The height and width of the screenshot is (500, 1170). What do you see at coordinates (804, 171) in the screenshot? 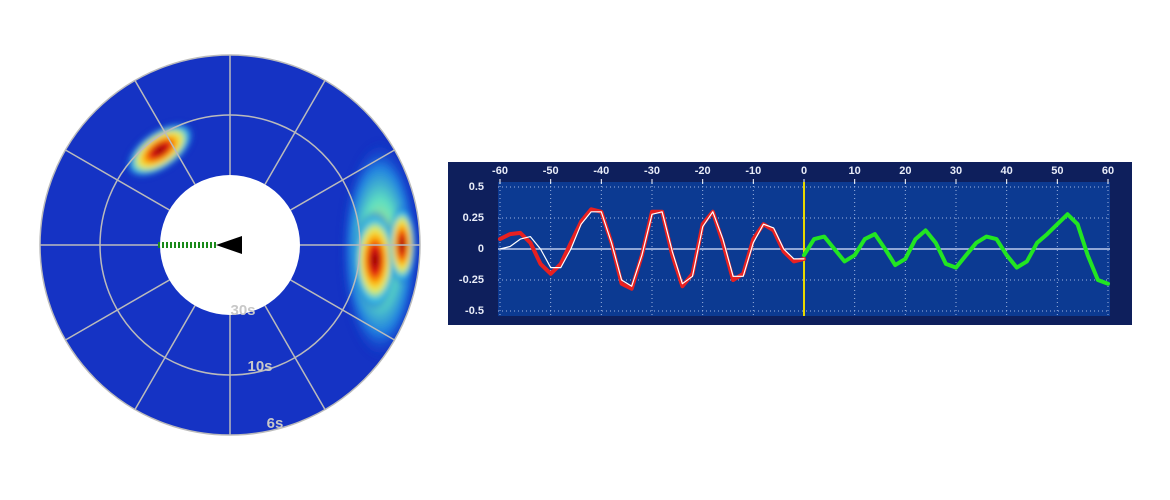
I see `x-tick-label: 0` at bounding box center [804, 171].